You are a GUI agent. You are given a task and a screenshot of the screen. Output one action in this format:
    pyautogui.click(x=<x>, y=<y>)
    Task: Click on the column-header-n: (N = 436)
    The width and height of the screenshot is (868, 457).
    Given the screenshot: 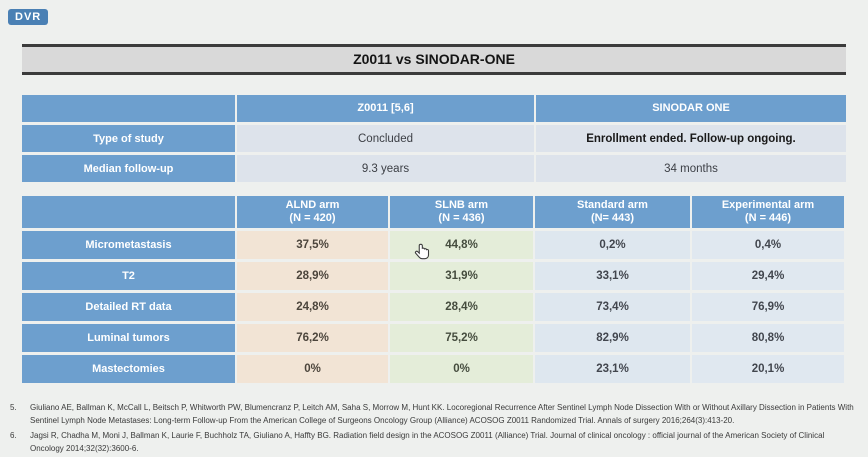 What is the action you would take?
    pyautogui.click(x=461, y=218)
    